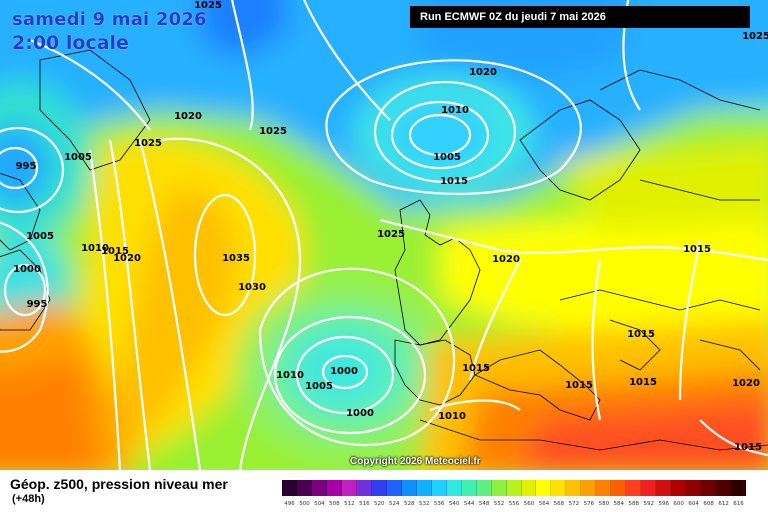 The width and height of the screenshot is (768, 512). What do you see at coordinates (454, 504) in the screenshot?
I see `scale-label: 540` at bounding box center [454, 504].